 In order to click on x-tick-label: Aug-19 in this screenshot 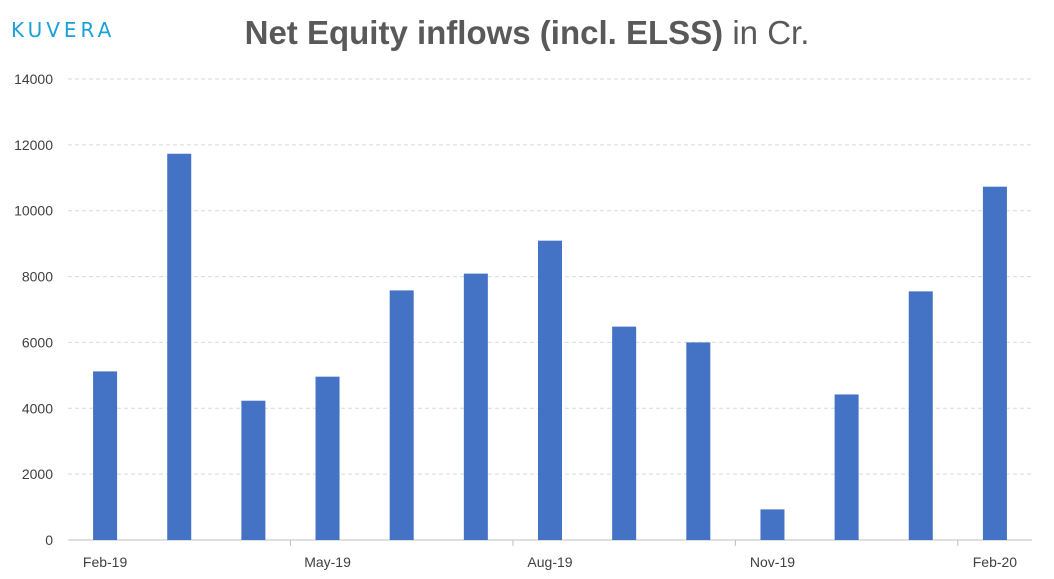, I will do `click(549, 562)`.